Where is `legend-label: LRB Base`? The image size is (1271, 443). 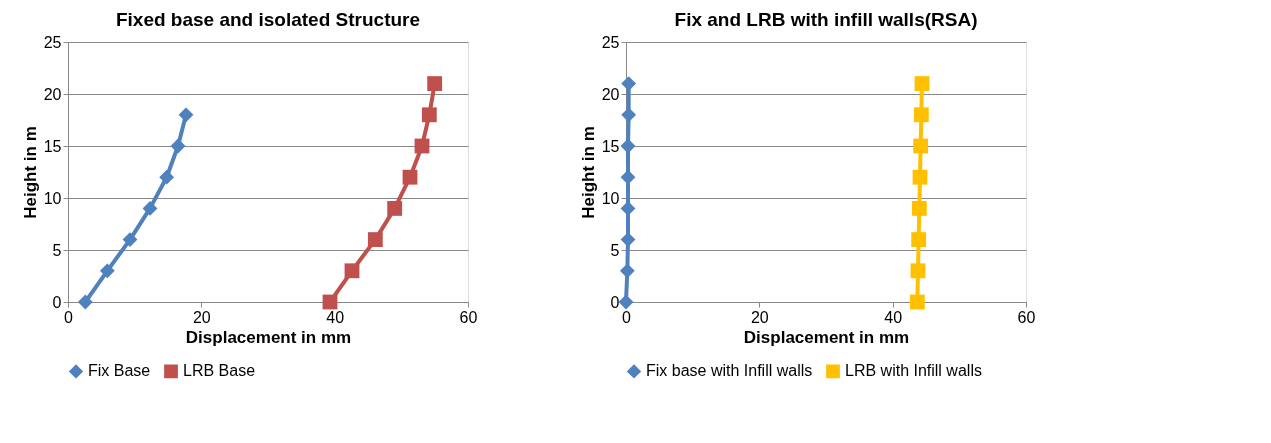
legend-label: LRB Base is located at coordinates (219, 371).